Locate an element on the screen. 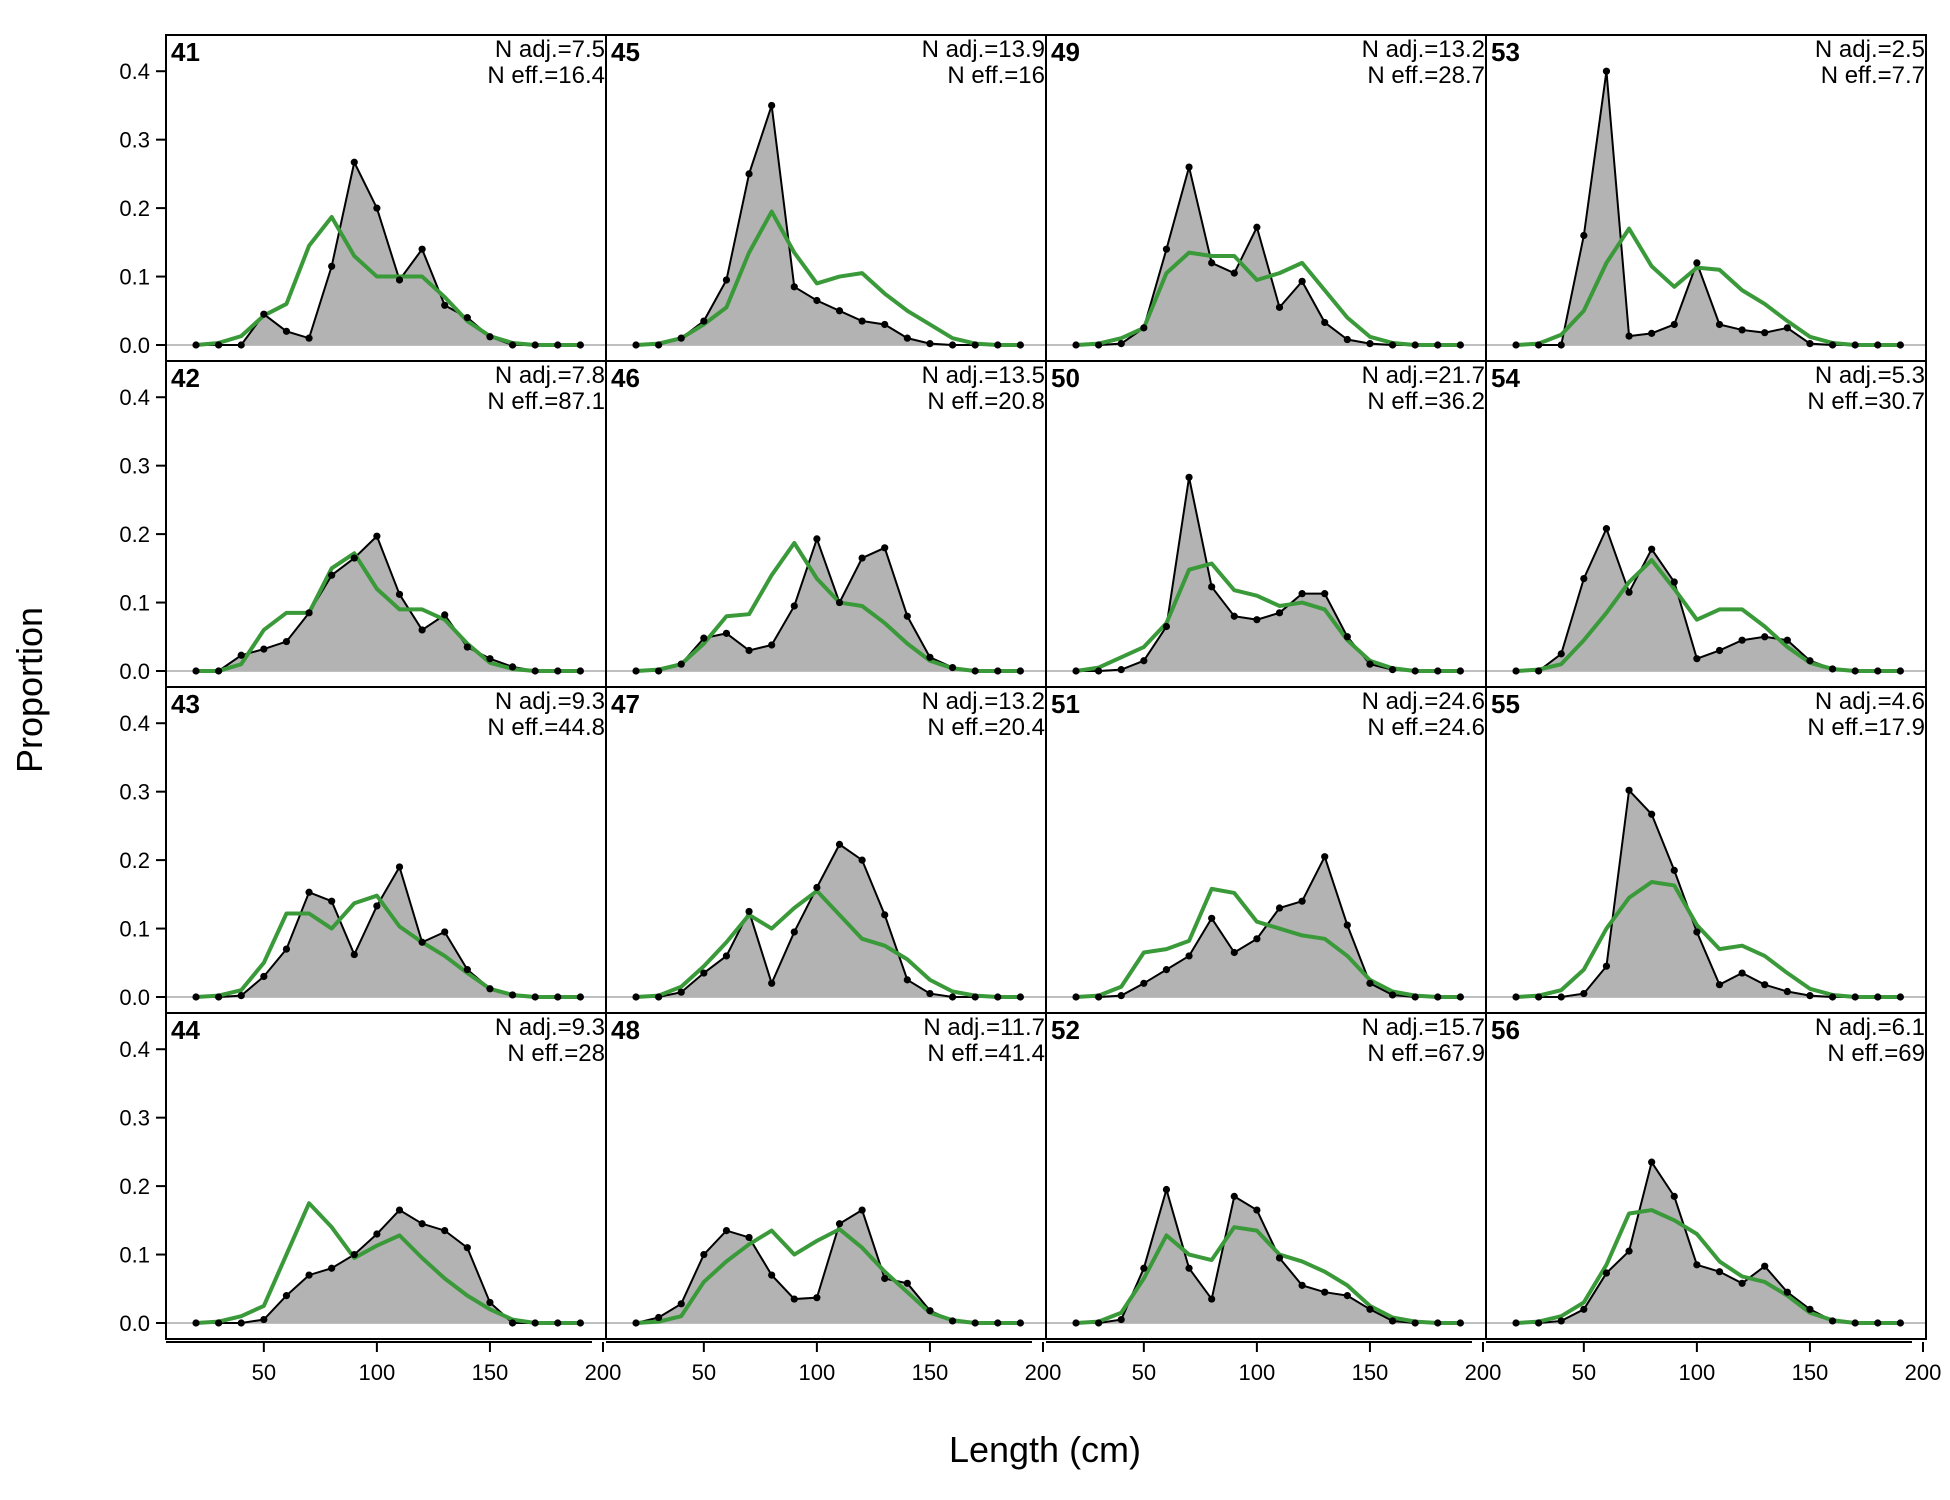 This screenshot has width=1950, height=1500. panel-number: 45 is located at coordinates (625, 52).